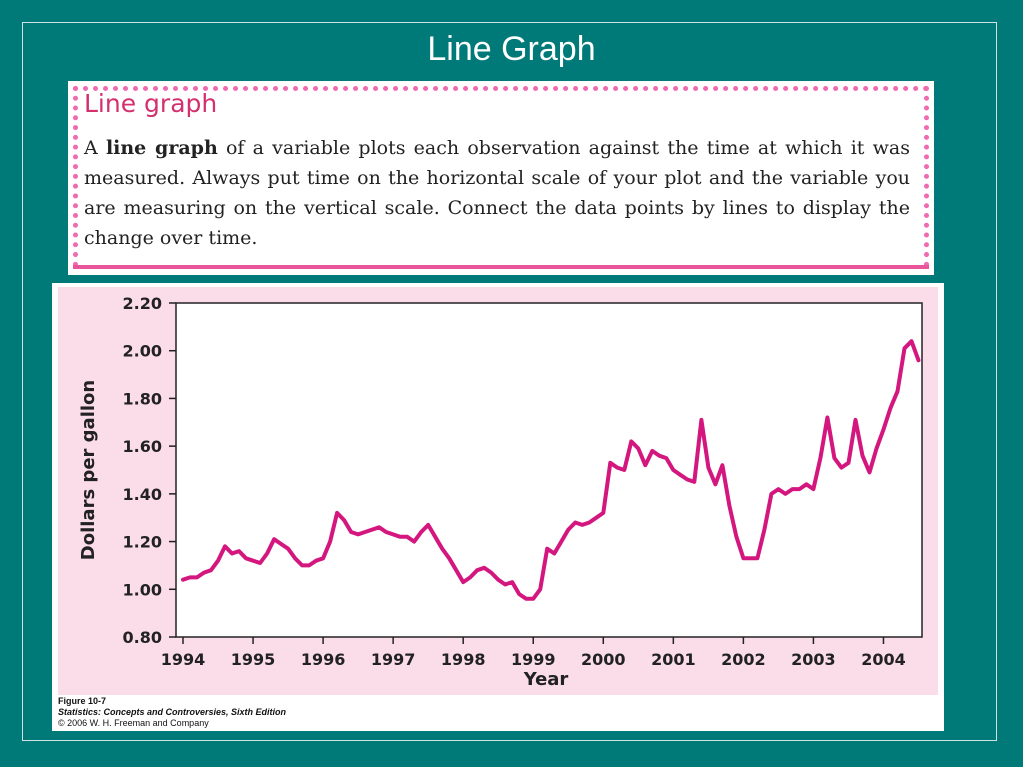 The image size is (1023, 767). What do you see at coordinates (463, 659) in the screenshot?
I see `x-tick-label: 1998` at bounding box center [463, 659].